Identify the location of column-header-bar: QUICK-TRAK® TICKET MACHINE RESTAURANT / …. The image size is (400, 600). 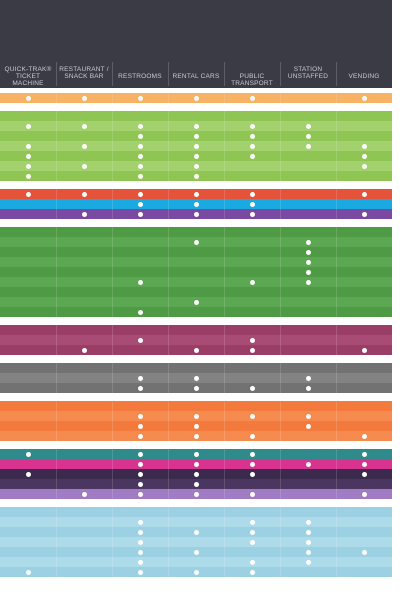
(196, 44).